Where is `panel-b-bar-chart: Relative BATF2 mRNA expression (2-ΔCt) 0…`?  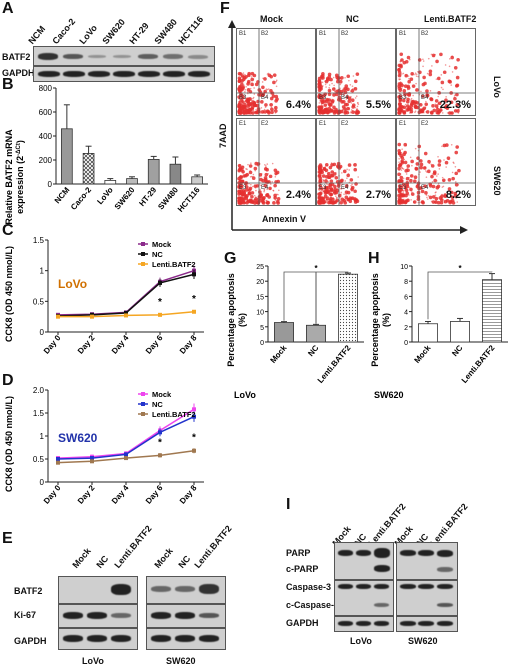
panel-b-bar-chart: Relative BATF2 mRNA expression (2-ΔCt) 0… is located at coordinates (106, 154).